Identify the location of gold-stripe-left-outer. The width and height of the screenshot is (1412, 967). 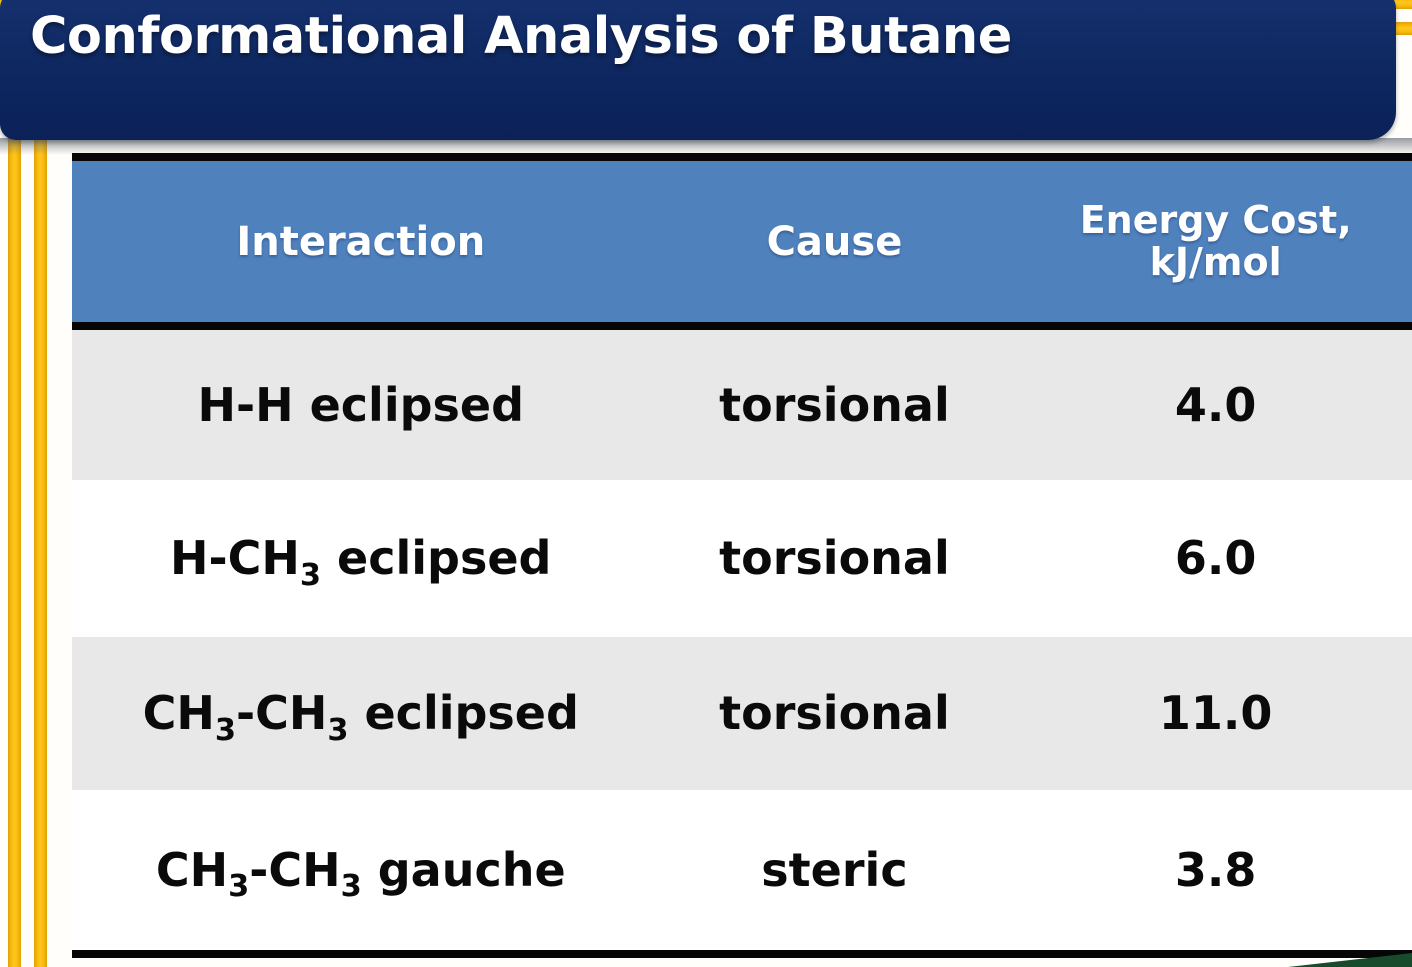
(14, 483).